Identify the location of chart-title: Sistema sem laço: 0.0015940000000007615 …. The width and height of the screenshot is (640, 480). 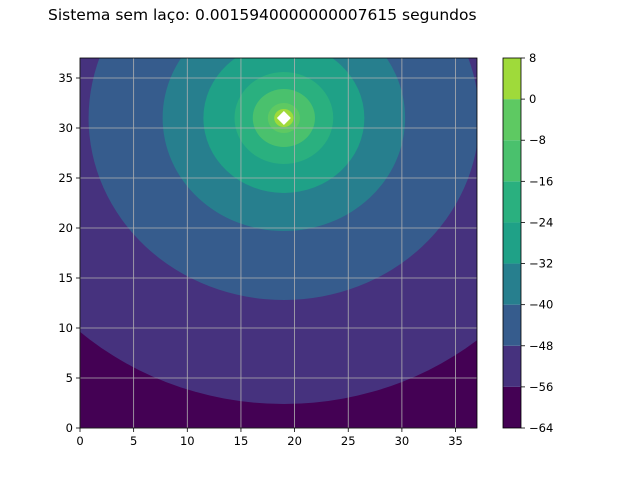
(262, 15).